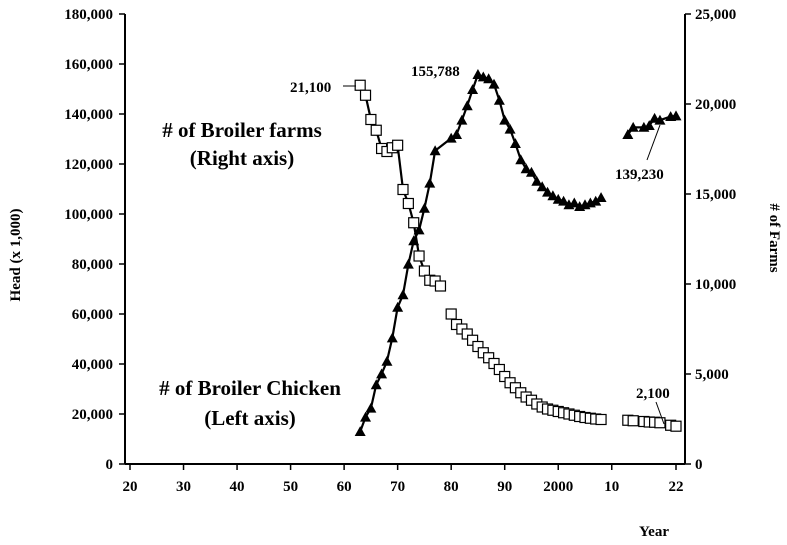 The height and width of the screenshot is (545, 787). What do you see at coordinates (504, 487) in the screenshot?
I see `x-tick-label: 90` at bounding box center [504, 487].